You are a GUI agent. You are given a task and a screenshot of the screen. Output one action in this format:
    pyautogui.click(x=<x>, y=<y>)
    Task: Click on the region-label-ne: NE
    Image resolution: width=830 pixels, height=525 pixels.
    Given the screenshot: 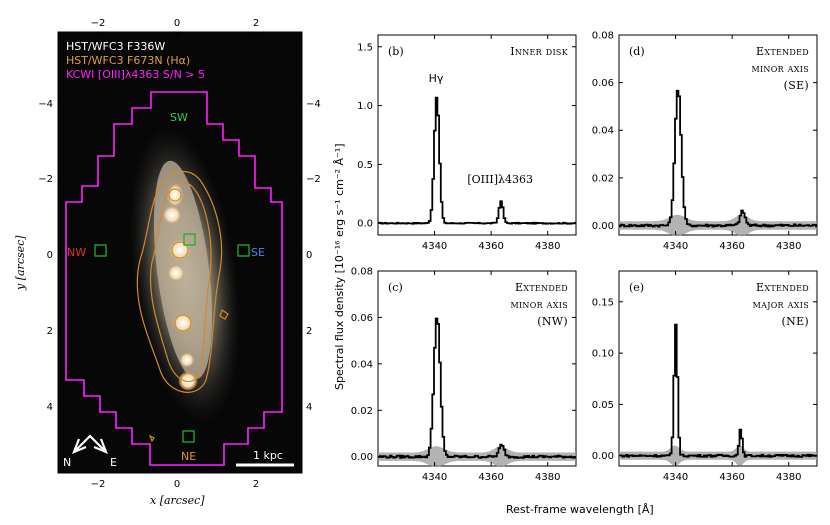 What is the action you would take?
    pyautogui.click(x=188, y=456)
    